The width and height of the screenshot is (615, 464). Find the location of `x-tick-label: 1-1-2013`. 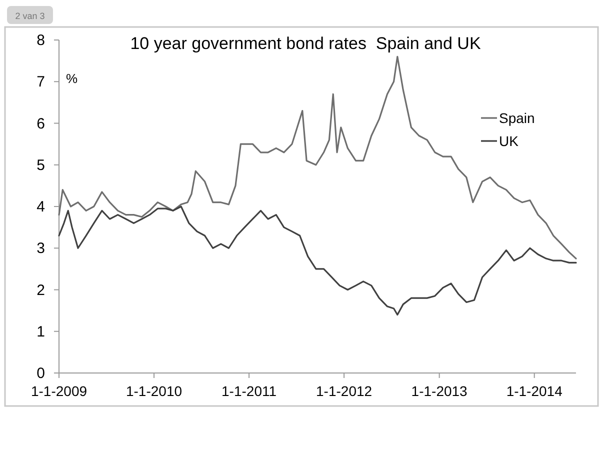

x-tick-label: 1-1-2013 is located at coordinates (439, 391).